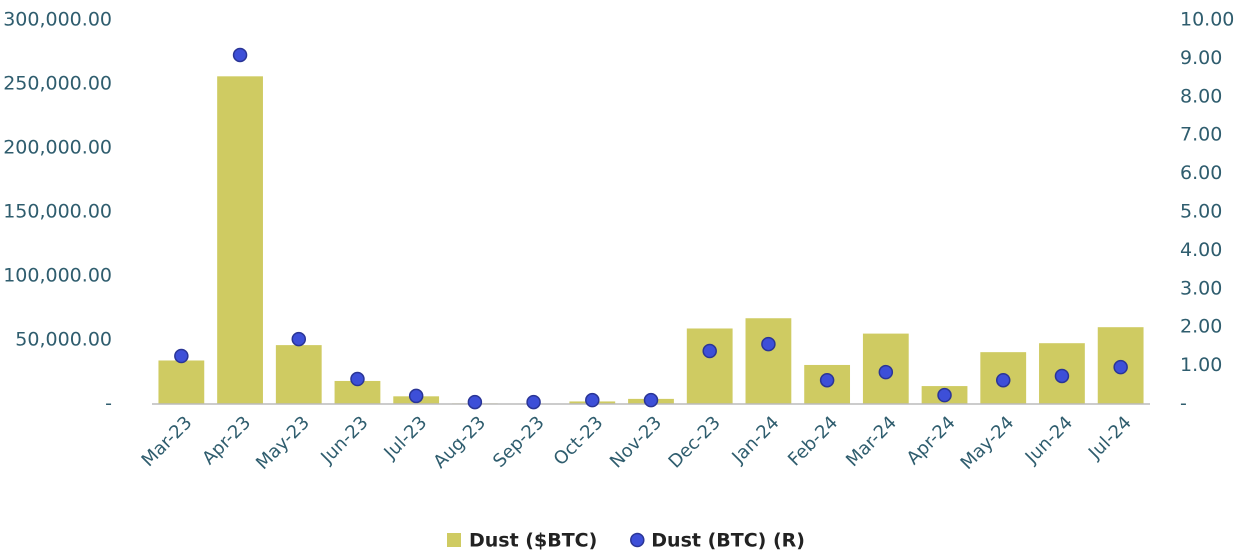  I want to click on y-tick-label: 50,000.00, so click(63, 340).